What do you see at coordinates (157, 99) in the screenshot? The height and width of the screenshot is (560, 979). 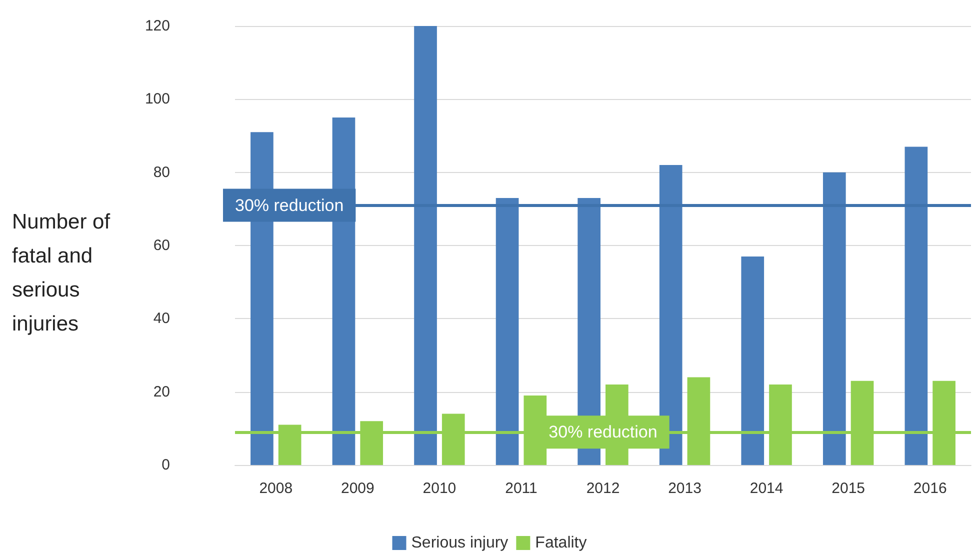 I see `y-tick-label: 100` at bounding box center [157, 99].